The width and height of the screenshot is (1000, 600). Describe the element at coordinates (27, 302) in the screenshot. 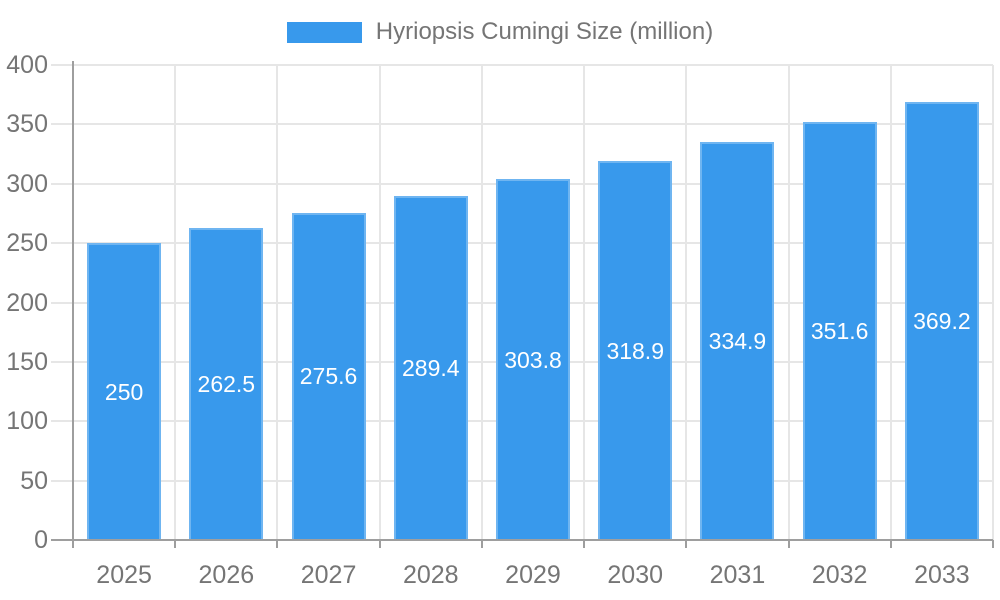

I see `y-tick-label: 200` at that location.